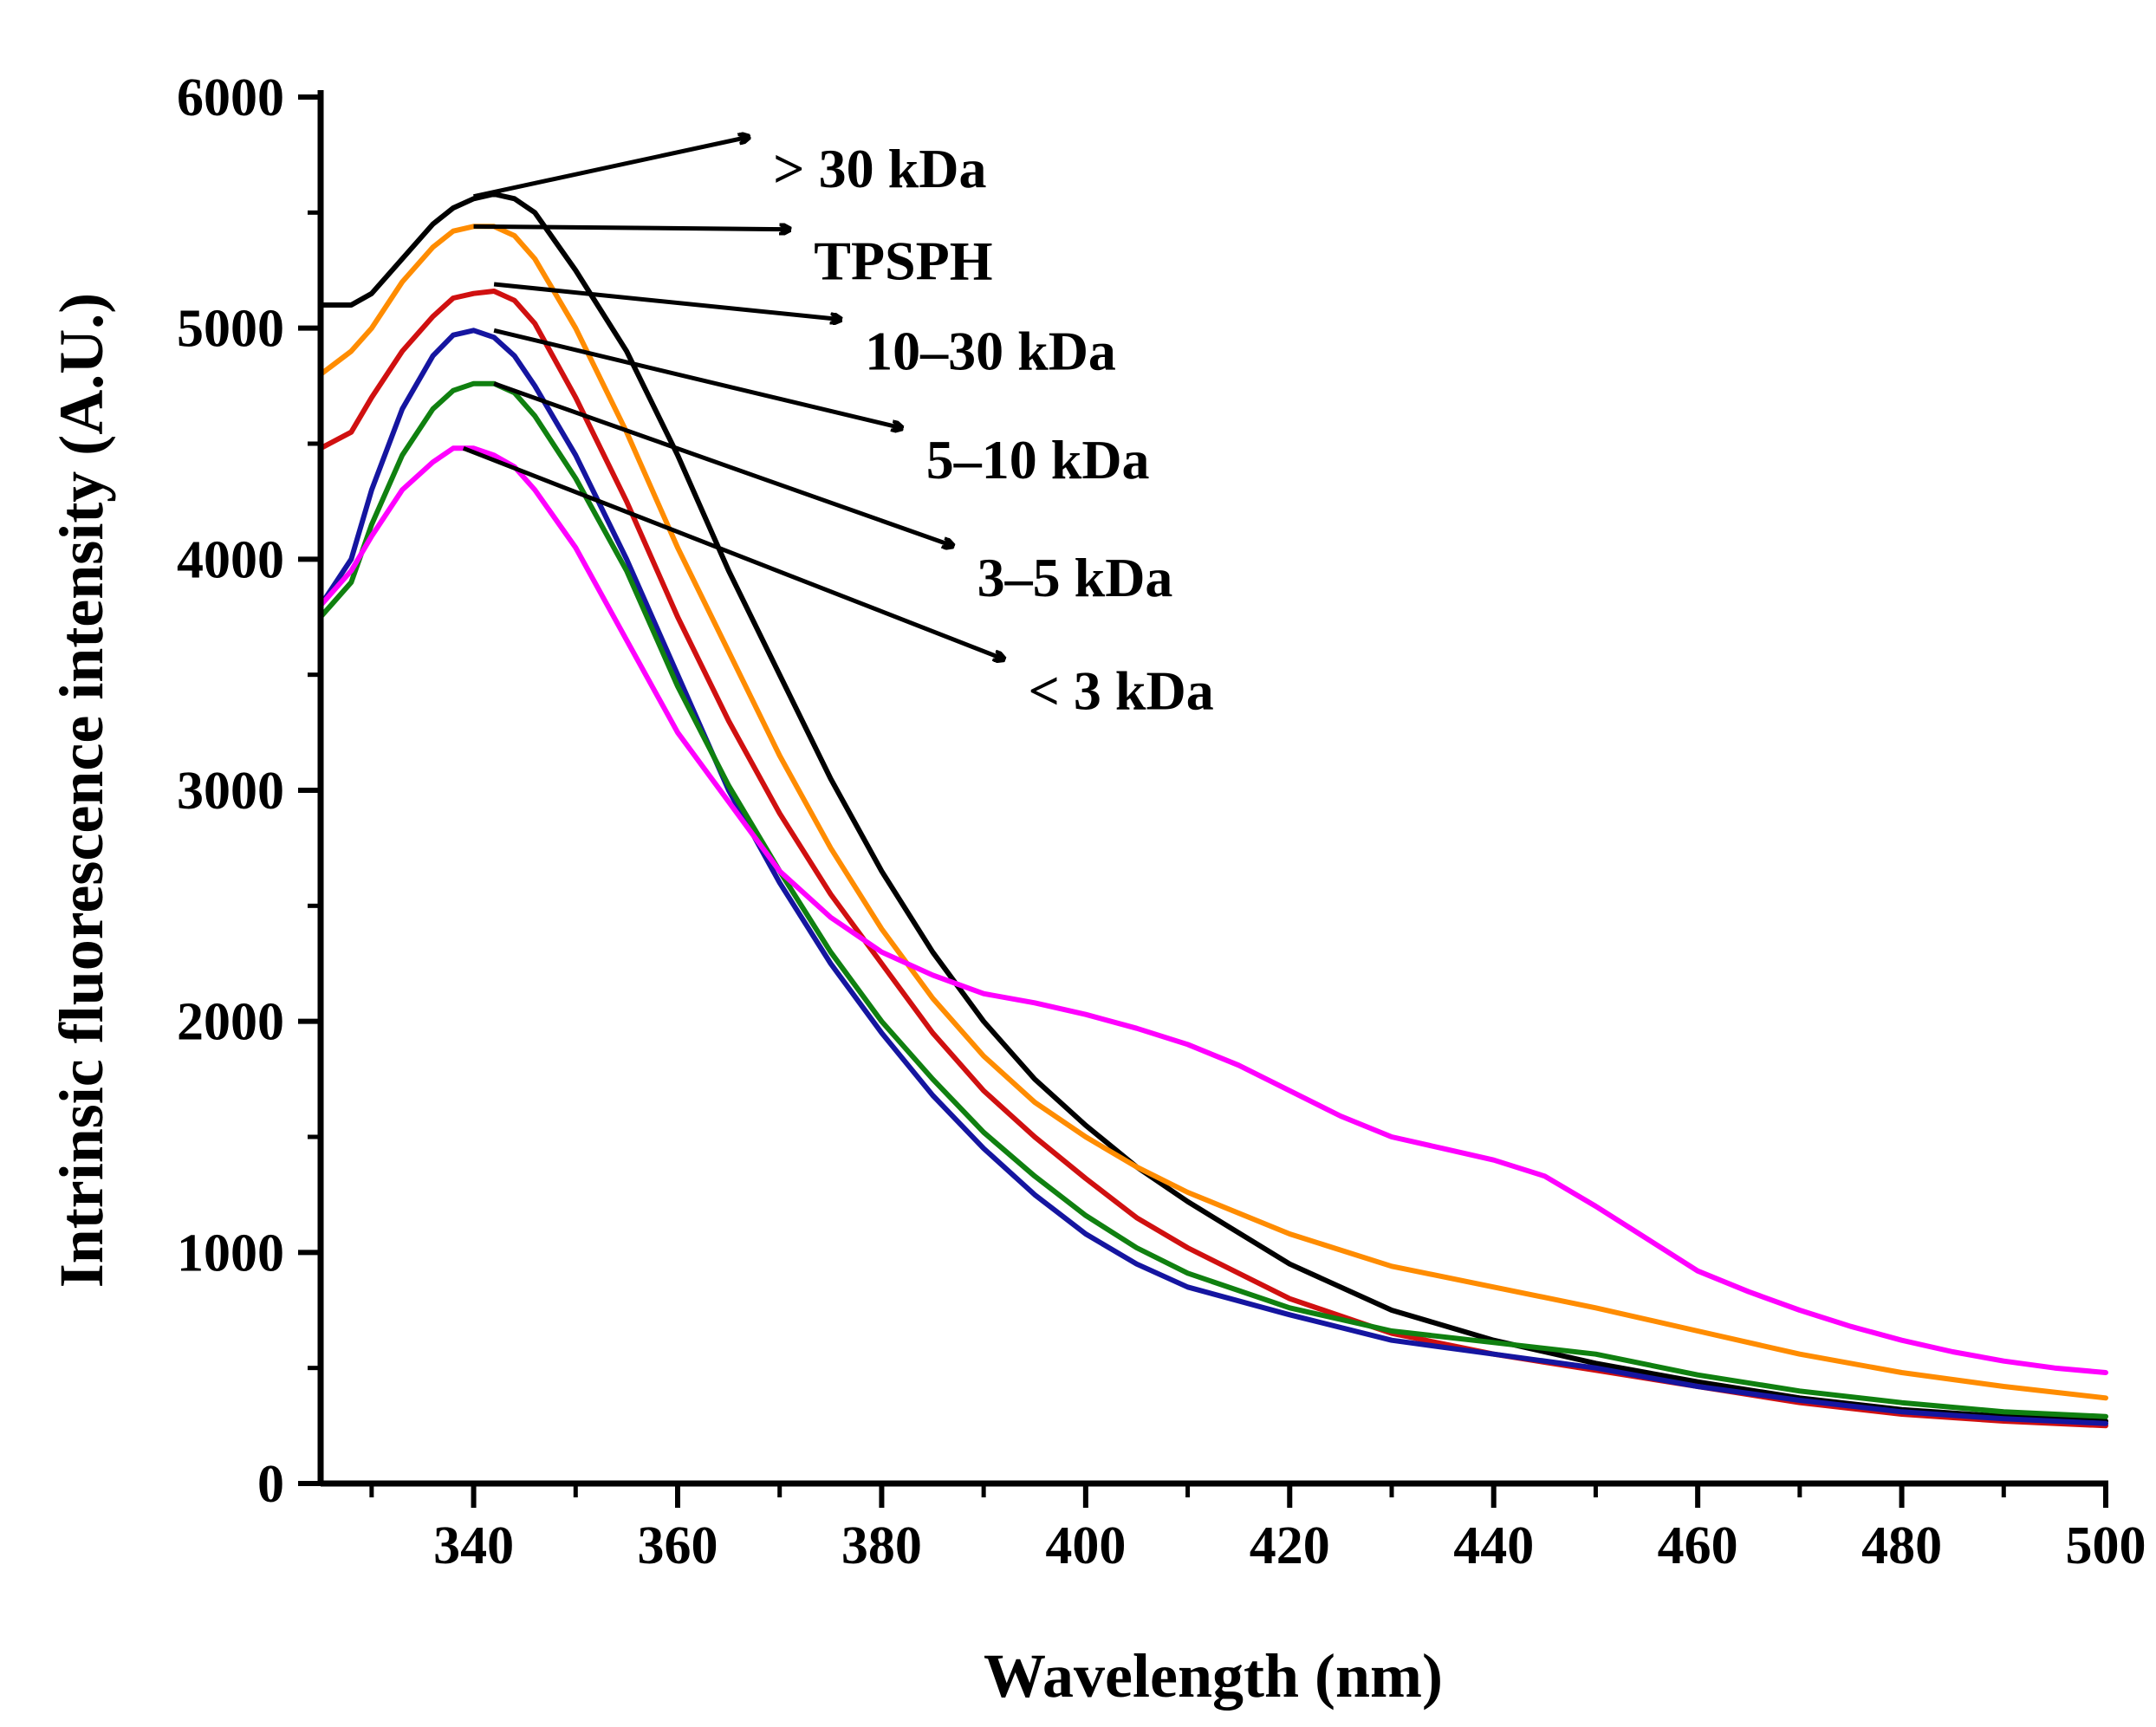  What do you see at coordinates (81, 791) in the screenshot?
I see `y-axis-title: Intrinsic fluorescence intensity (A.U.)` at bounding box center [81, 791].